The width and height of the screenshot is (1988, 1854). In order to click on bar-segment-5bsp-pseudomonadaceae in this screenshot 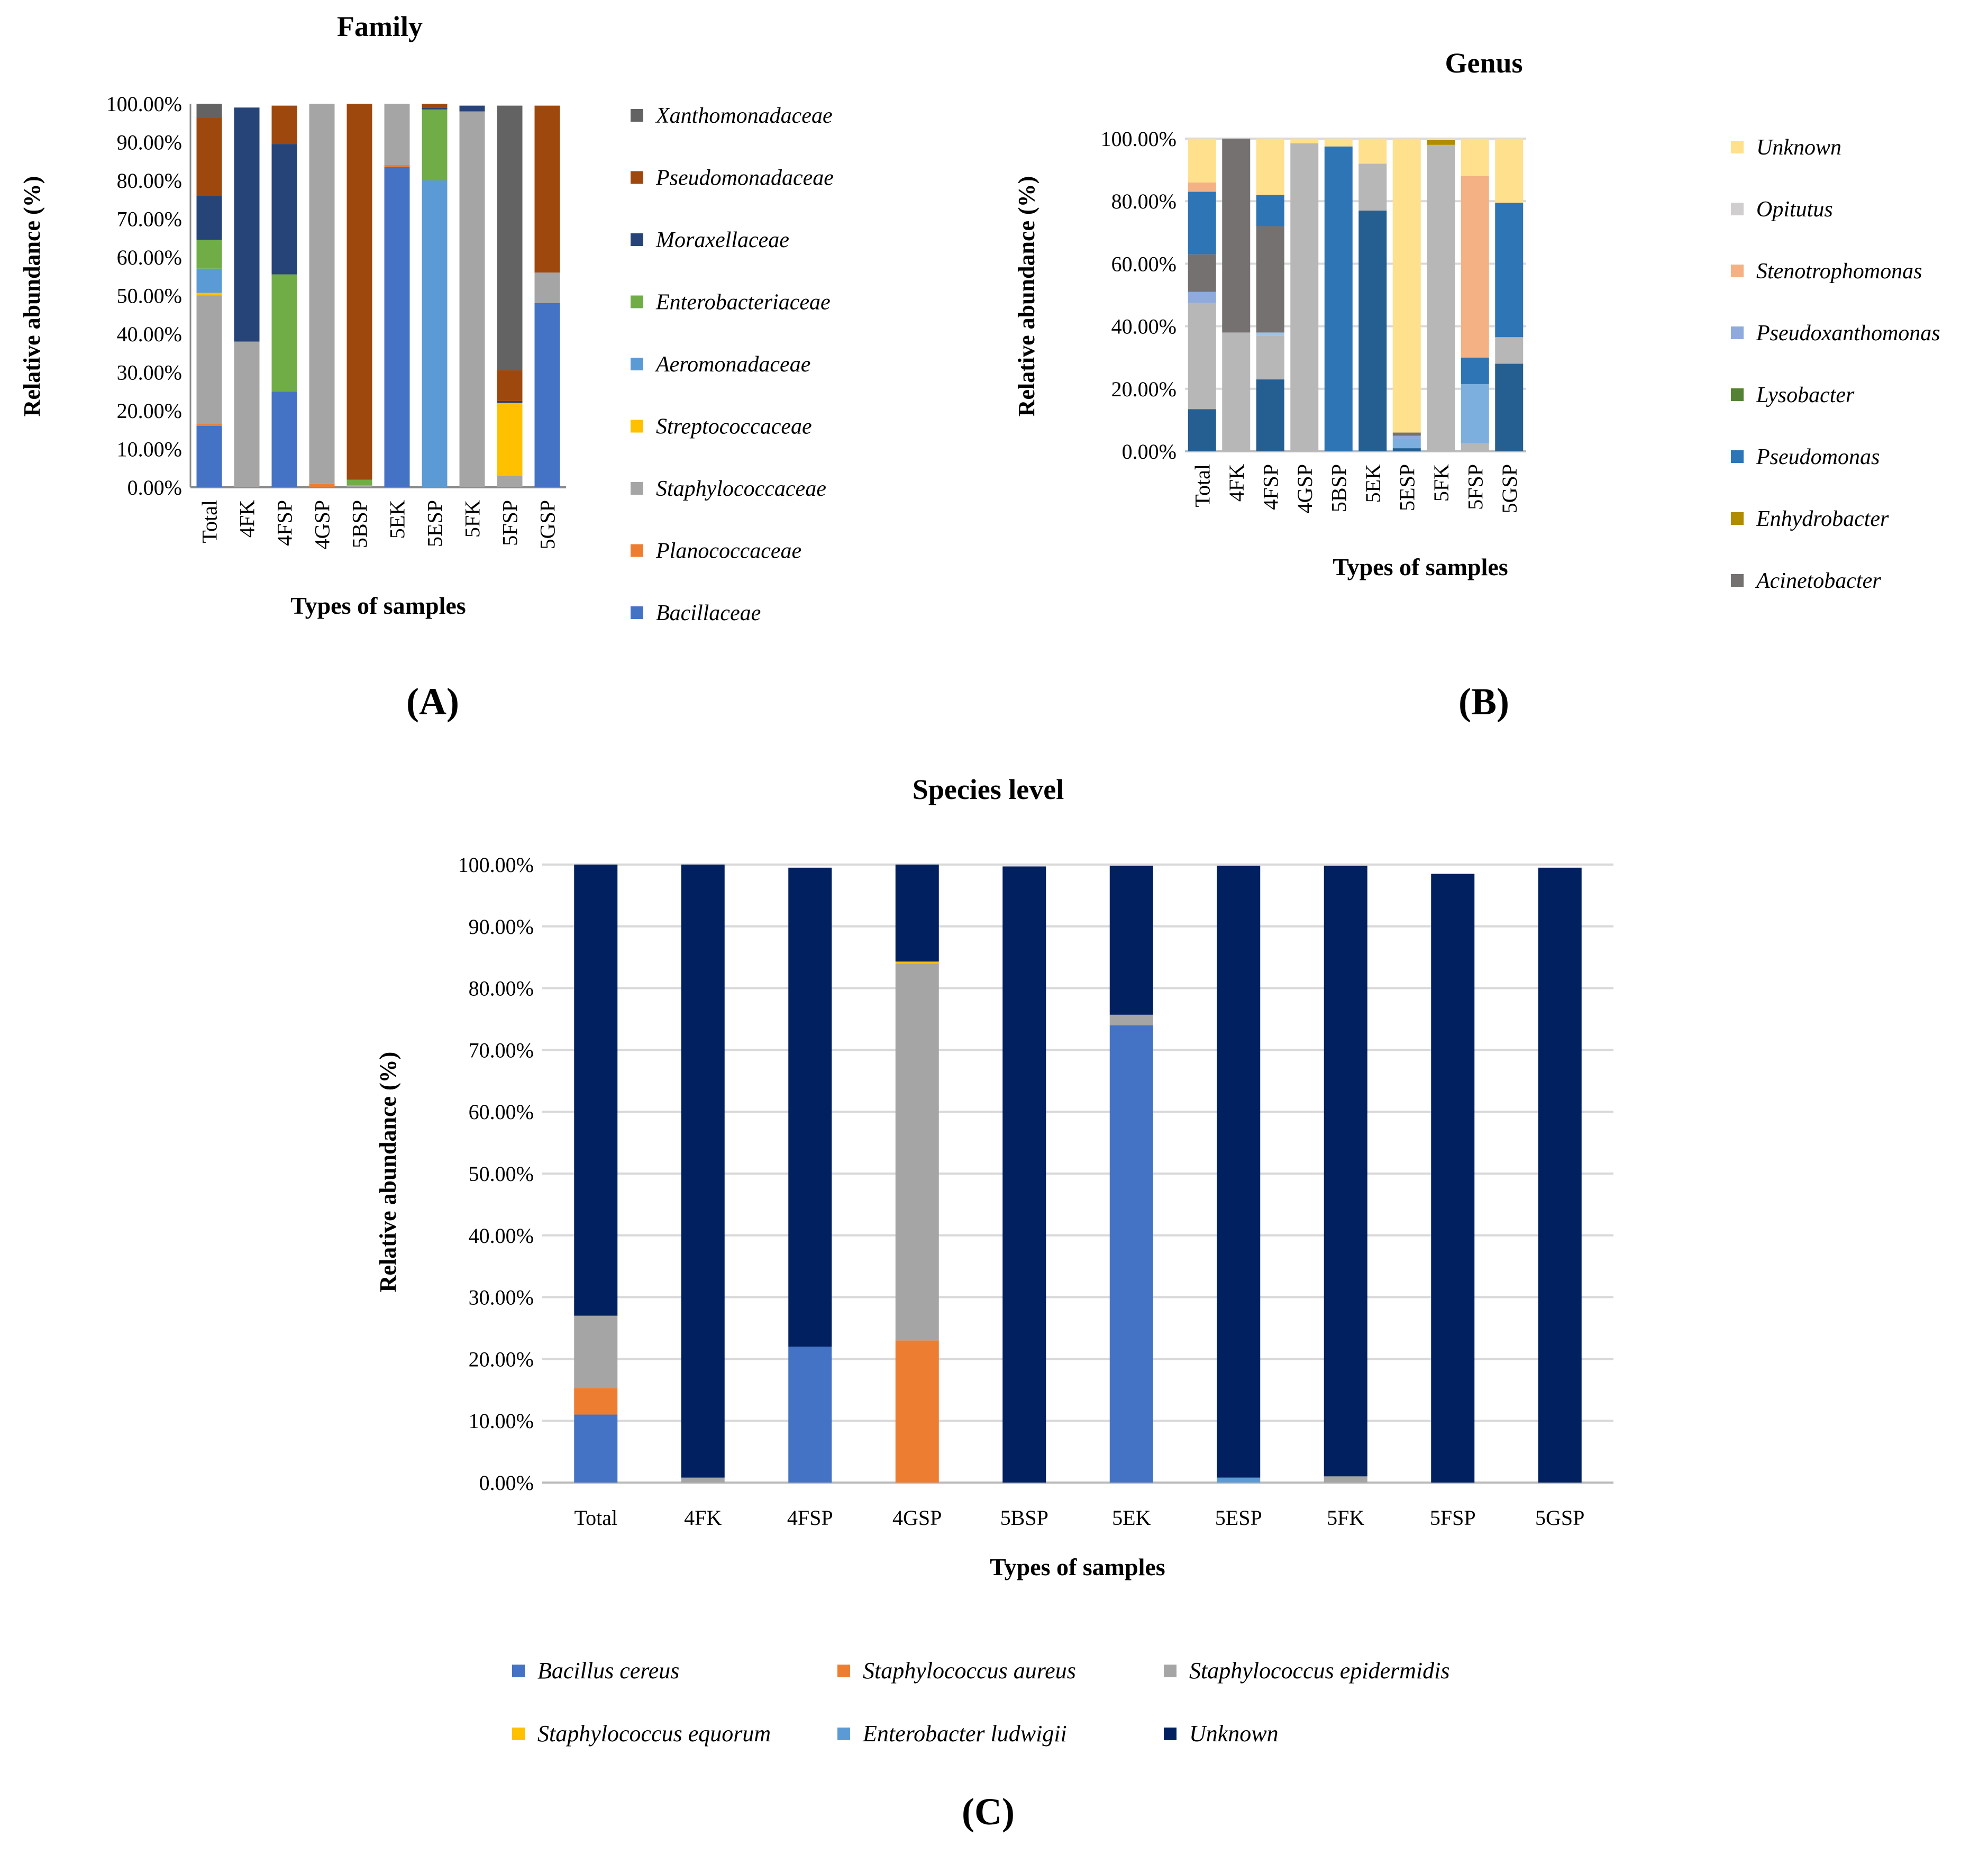, I will do `click(359, 292)`.